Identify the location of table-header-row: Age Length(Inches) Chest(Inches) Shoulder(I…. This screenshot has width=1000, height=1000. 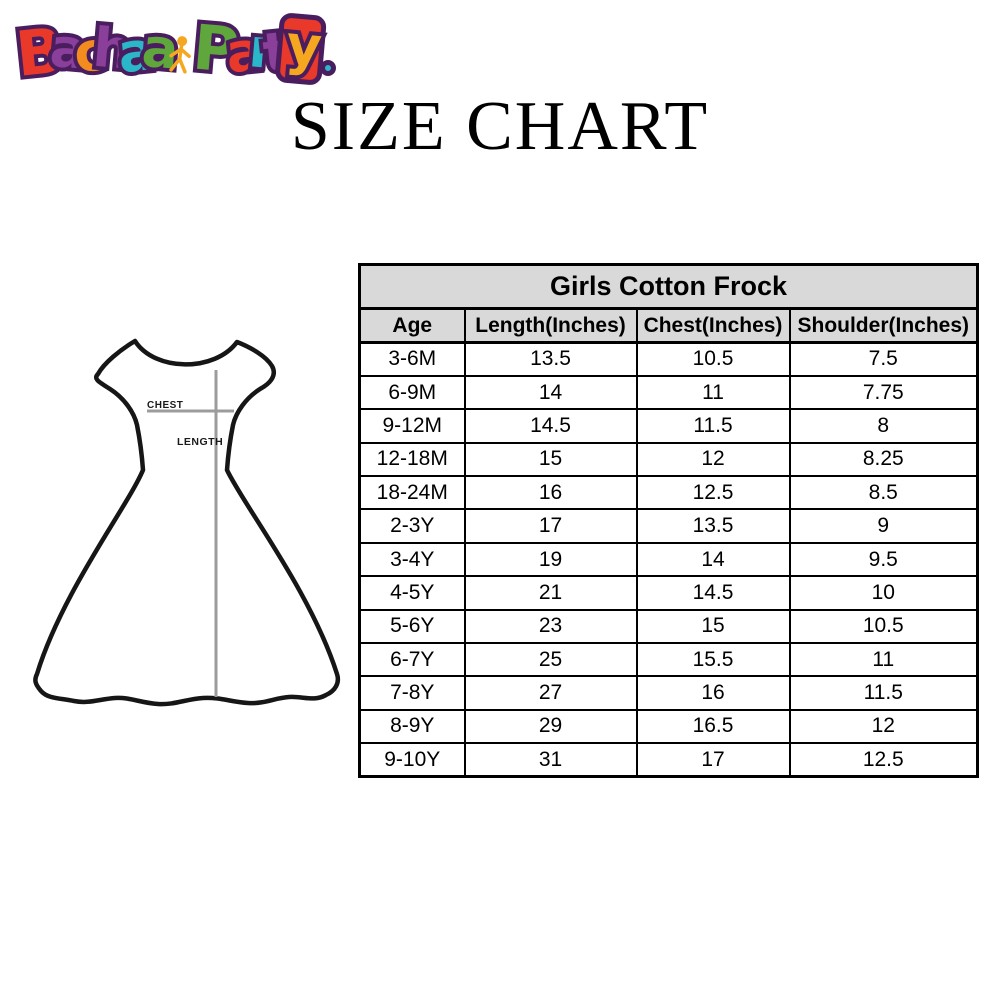
(668, 325).